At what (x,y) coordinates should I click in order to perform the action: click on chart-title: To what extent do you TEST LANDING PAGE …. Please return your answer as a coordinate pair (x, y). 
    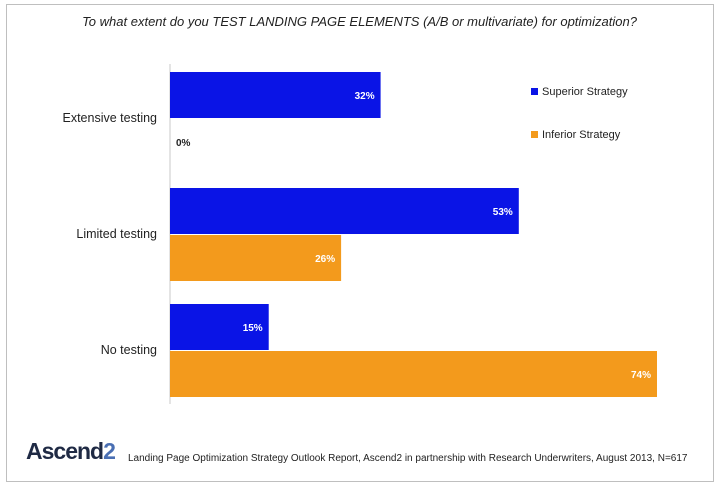
    Looking at the image, I should click on (359, 21).